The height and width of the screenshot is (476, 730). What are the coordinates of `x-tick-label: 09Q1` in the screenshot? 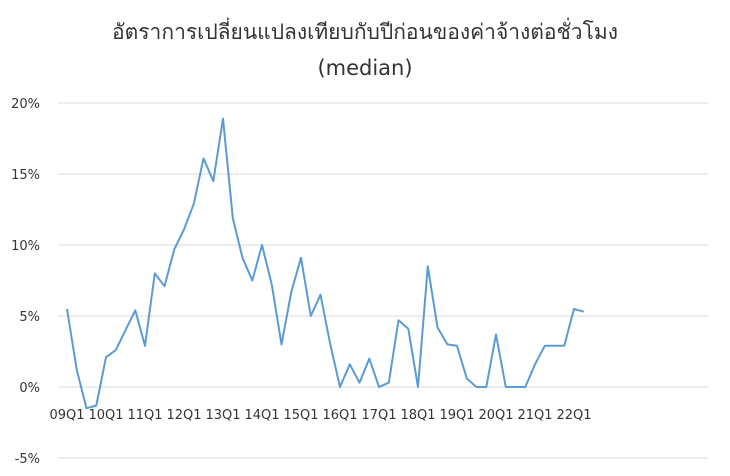 It's located at (66, 415).